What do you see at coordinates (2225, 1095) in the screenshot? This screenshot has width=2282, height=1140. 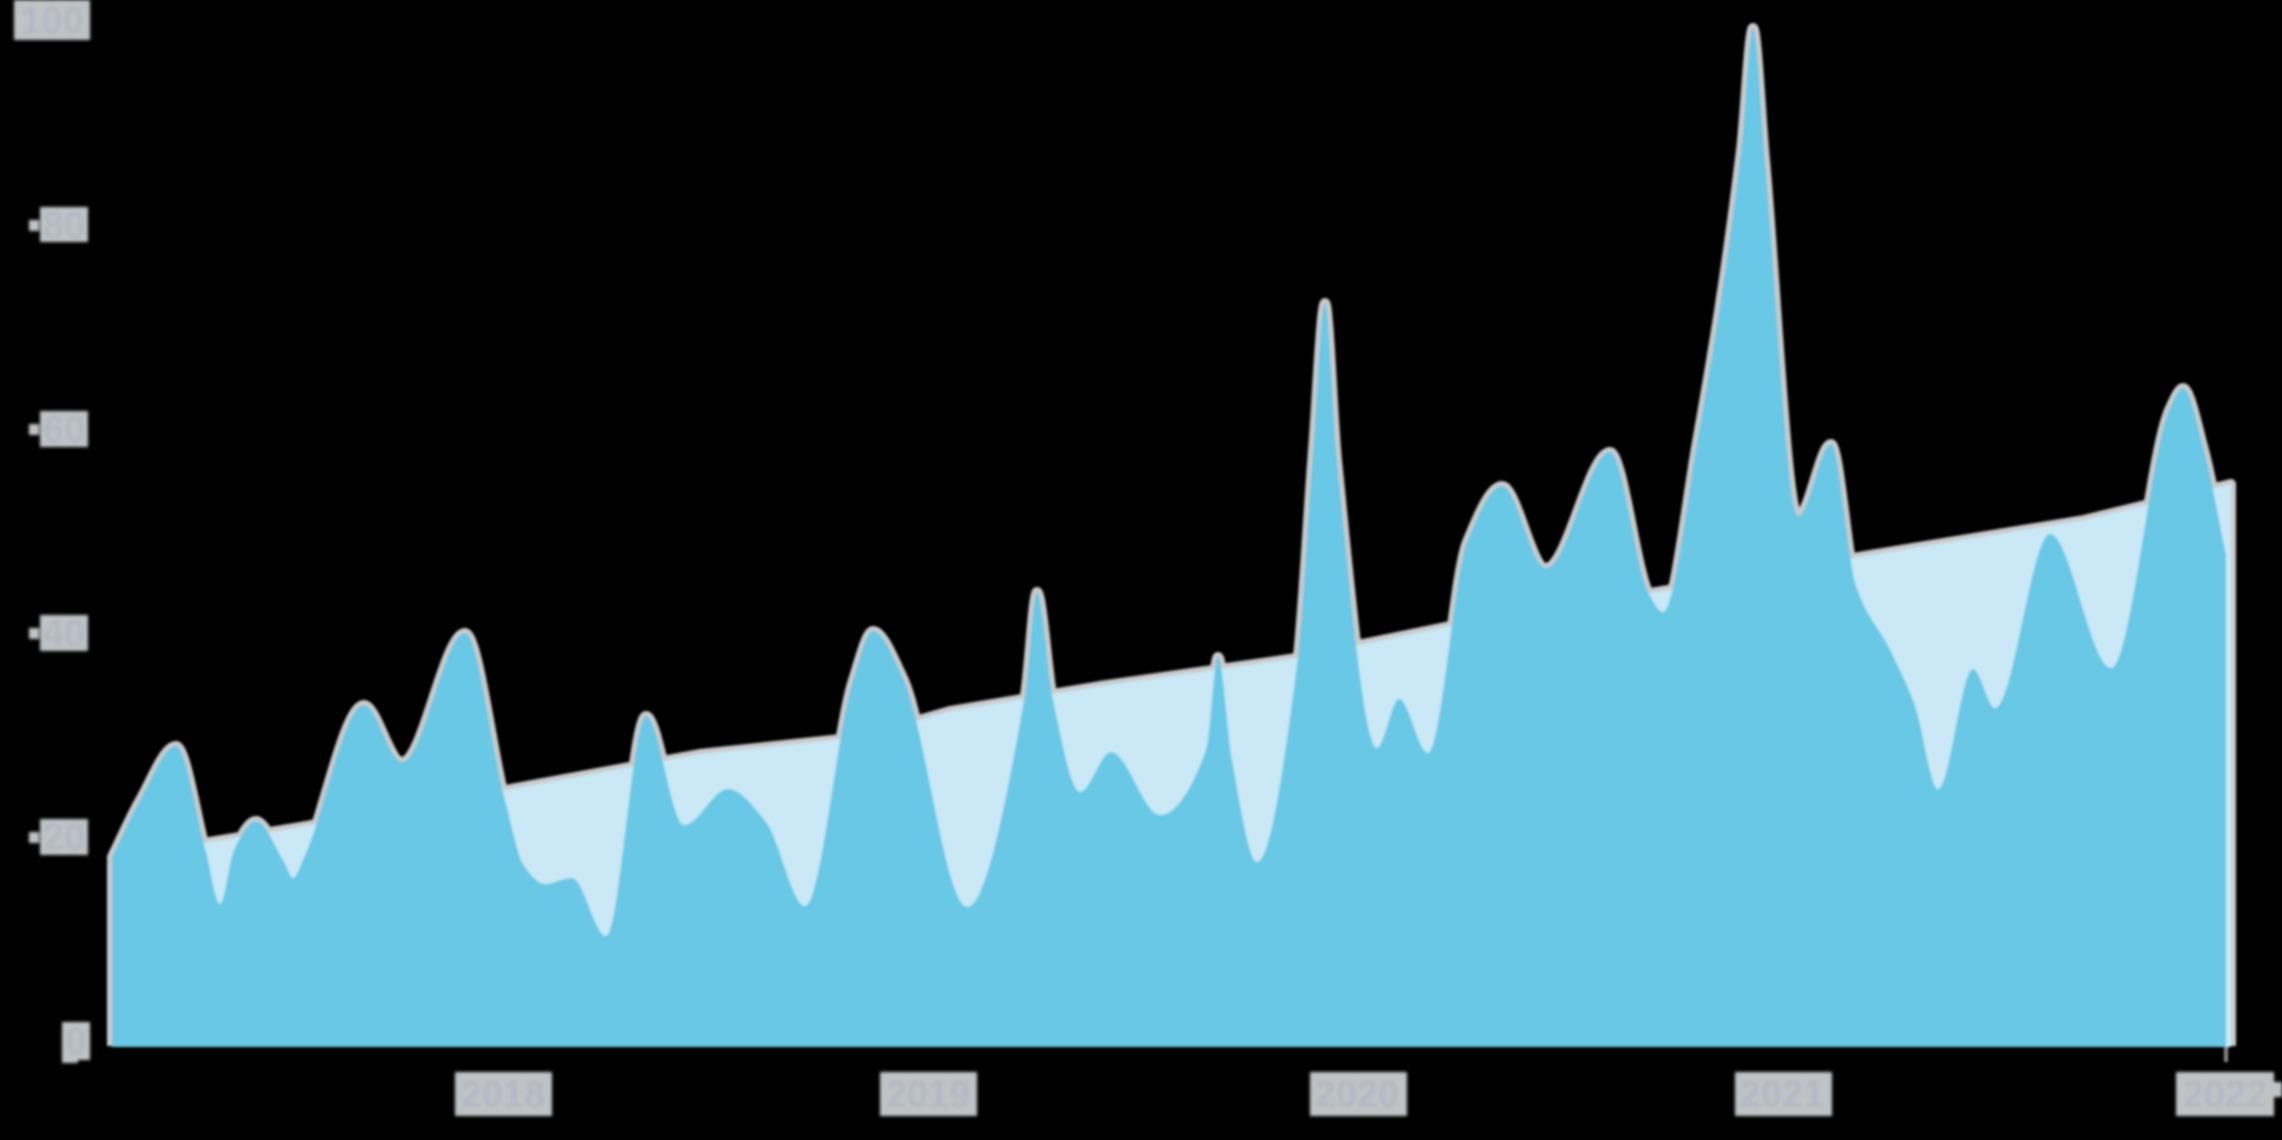 I see `svg-text: 2022` at bounding box center [2225, 1095].